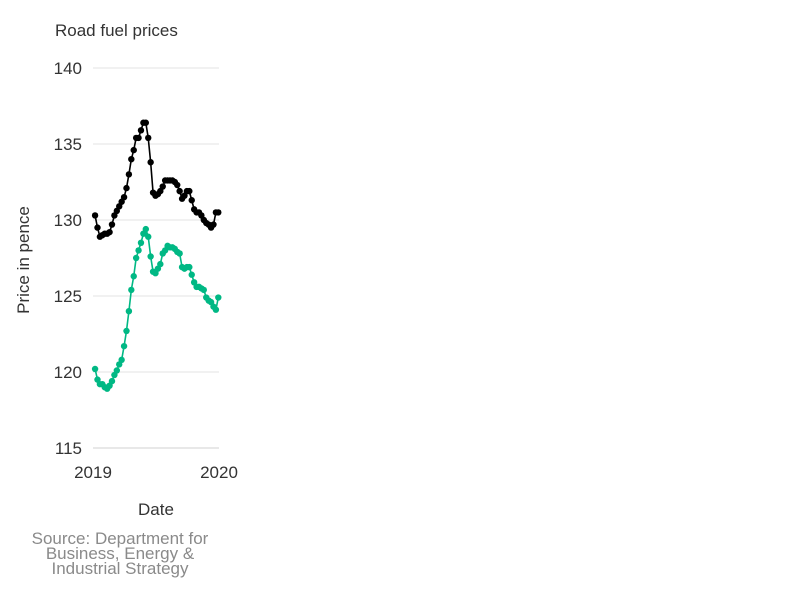  I want to click on chart-title: Road fuel prices, so click(116, 30).